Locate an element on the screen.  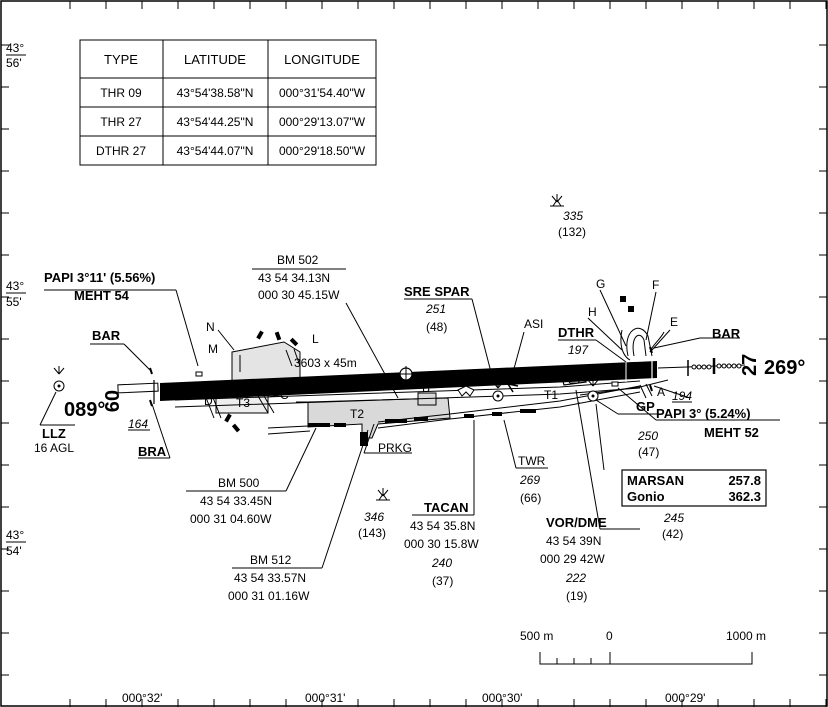
llz-antenna-icon is located at coordinates (59, 386).